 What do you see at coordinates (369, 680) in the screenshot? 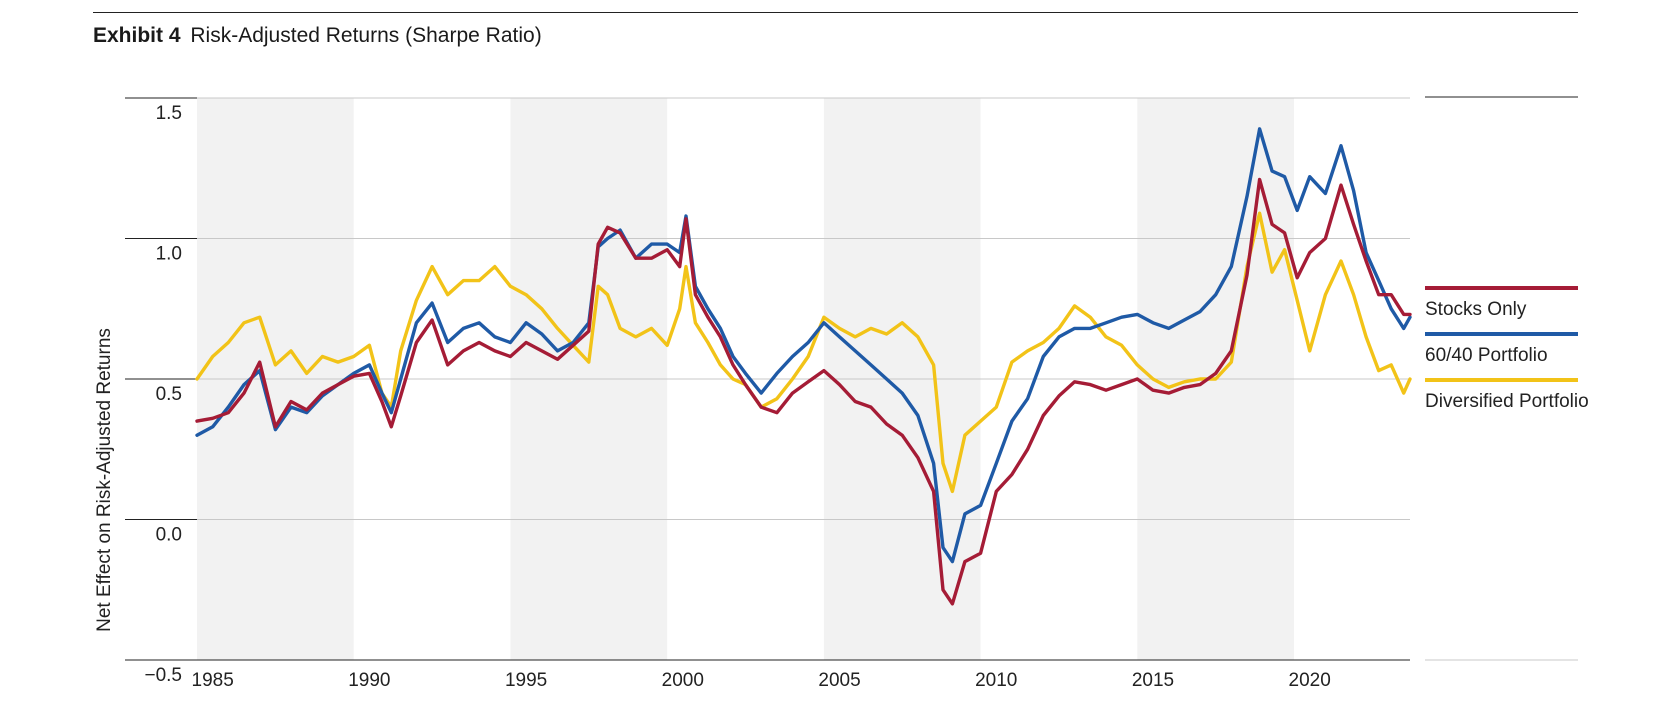
I see `x-tick-label: 1990` at bounding box center [369, 680].